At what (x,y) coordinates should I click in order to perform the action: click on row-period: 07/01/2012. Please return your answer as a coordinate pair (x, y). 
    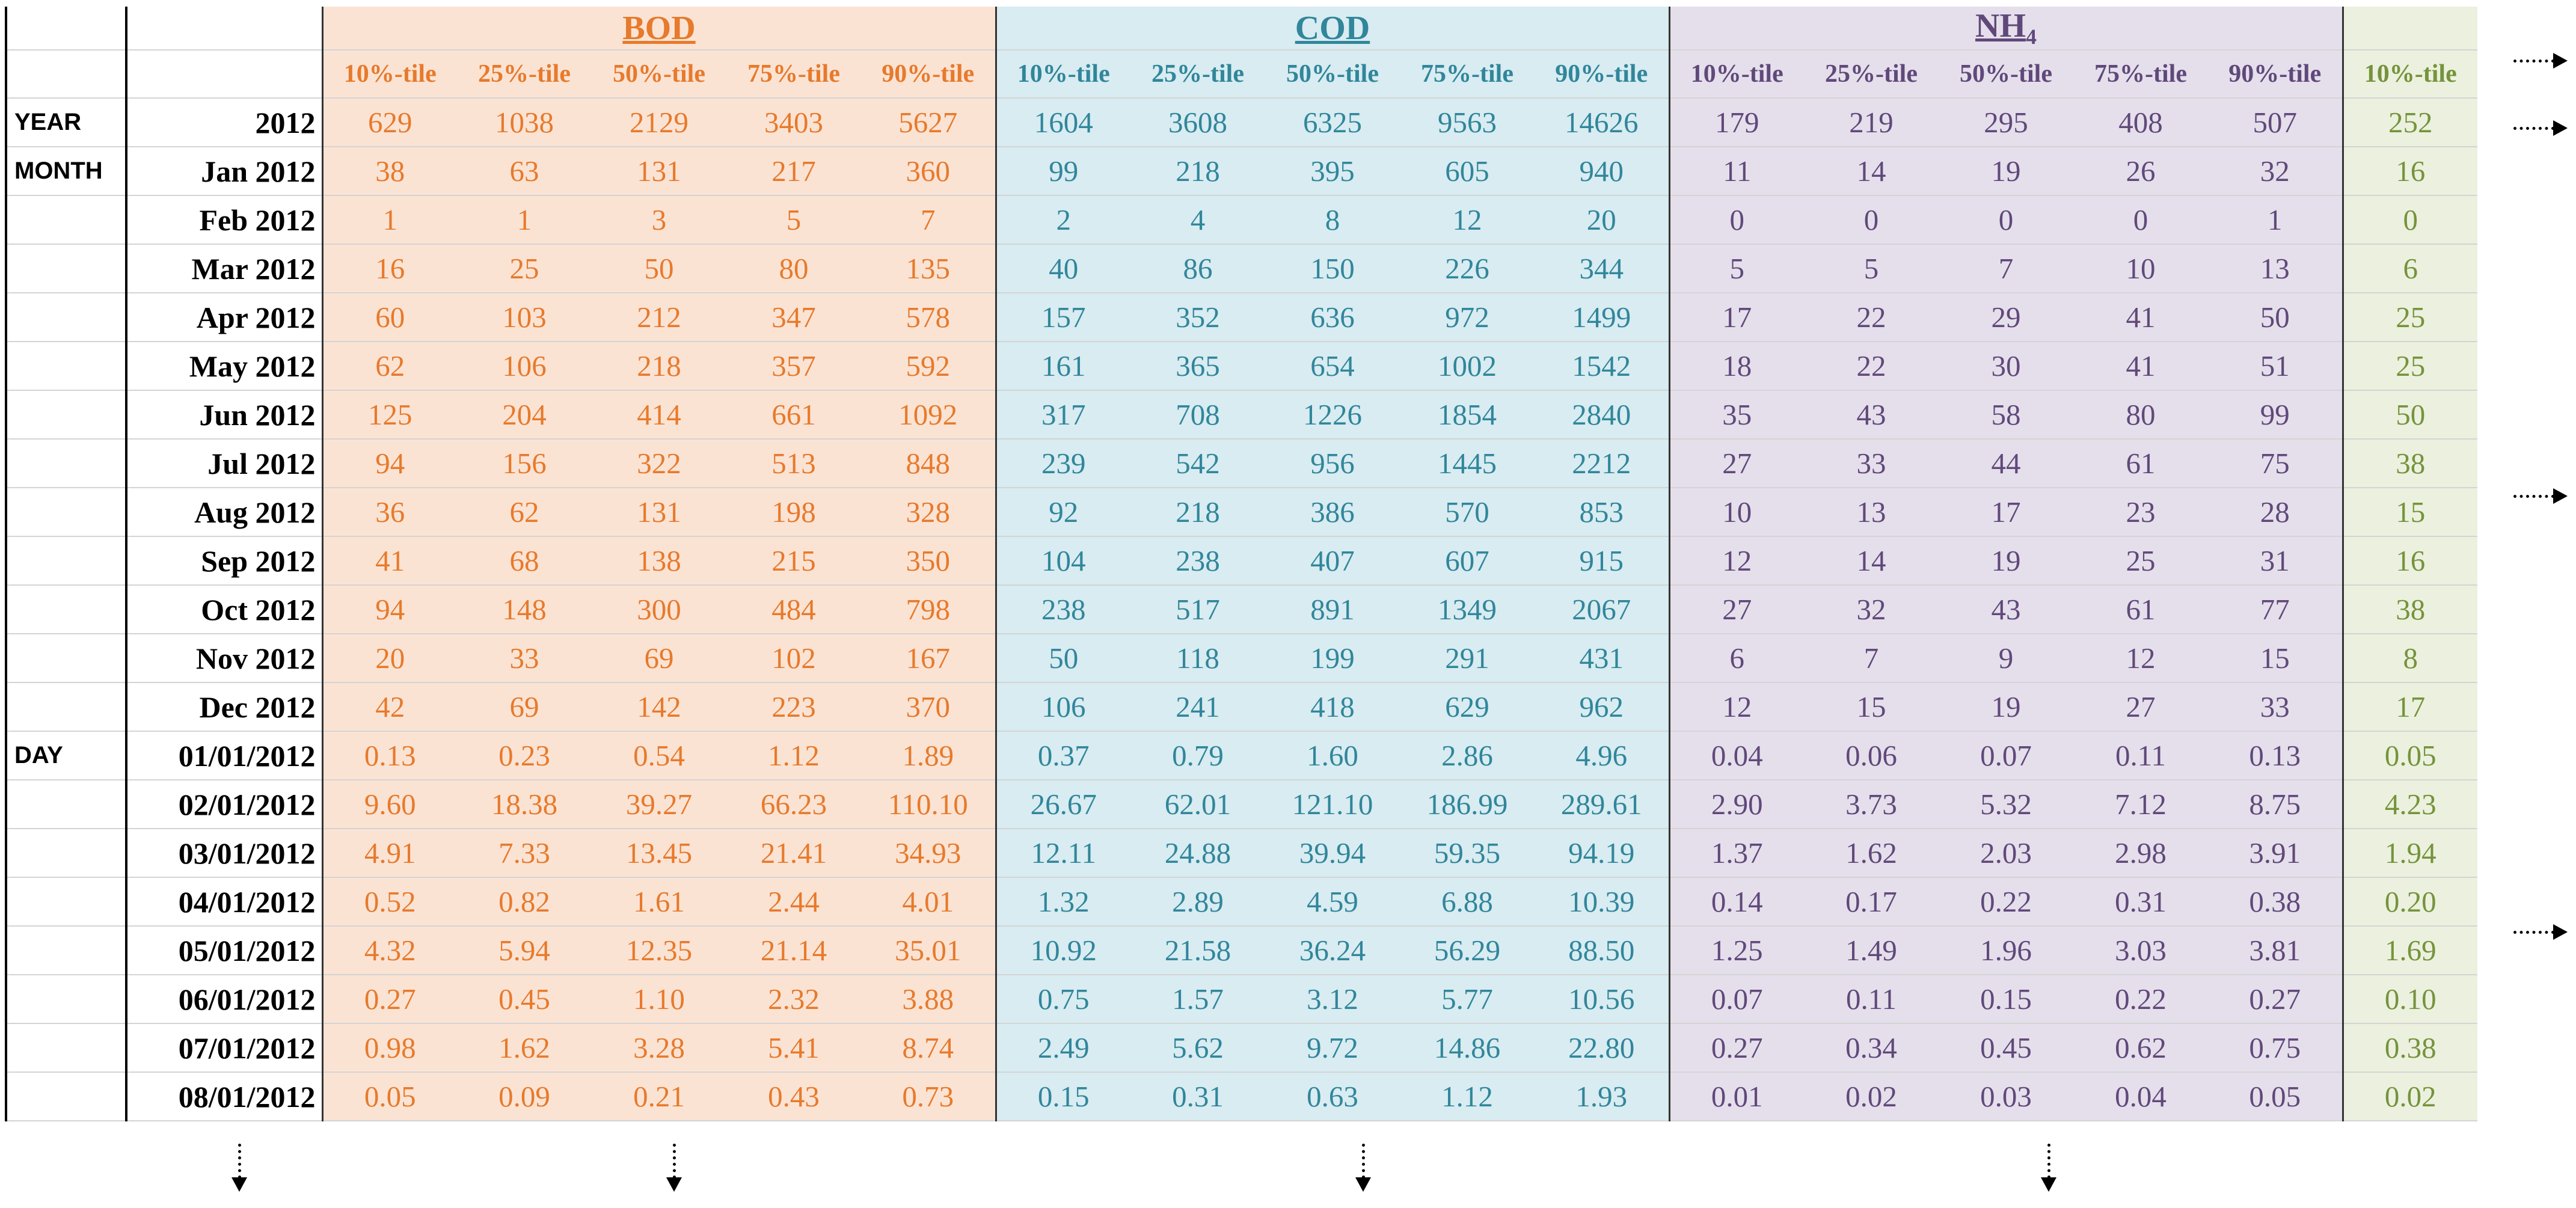
    Looking at the image, I should click on (223, 1048).